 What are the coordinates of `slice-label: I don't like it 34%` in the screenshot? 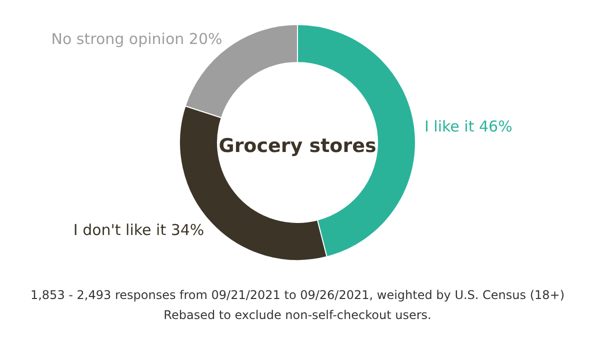 It's located at (138, 230).